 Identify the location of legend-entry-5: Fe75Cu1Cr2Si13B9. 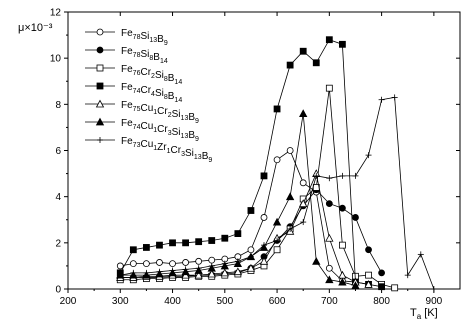
(142, 112).